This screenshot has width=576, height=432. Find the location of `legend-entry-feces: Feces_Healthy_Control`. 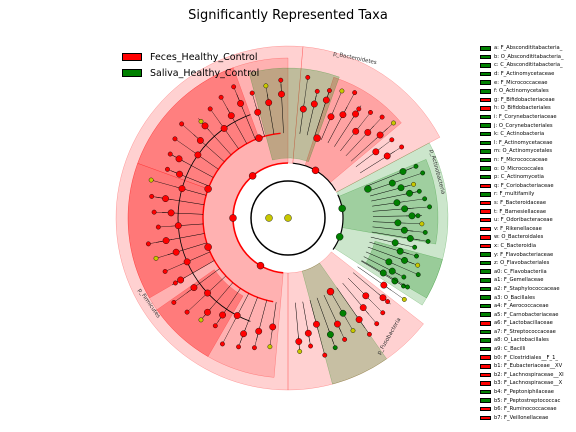

legend-entry-feces: Feces_Healthy_Control is located at coordinates (190, 57).